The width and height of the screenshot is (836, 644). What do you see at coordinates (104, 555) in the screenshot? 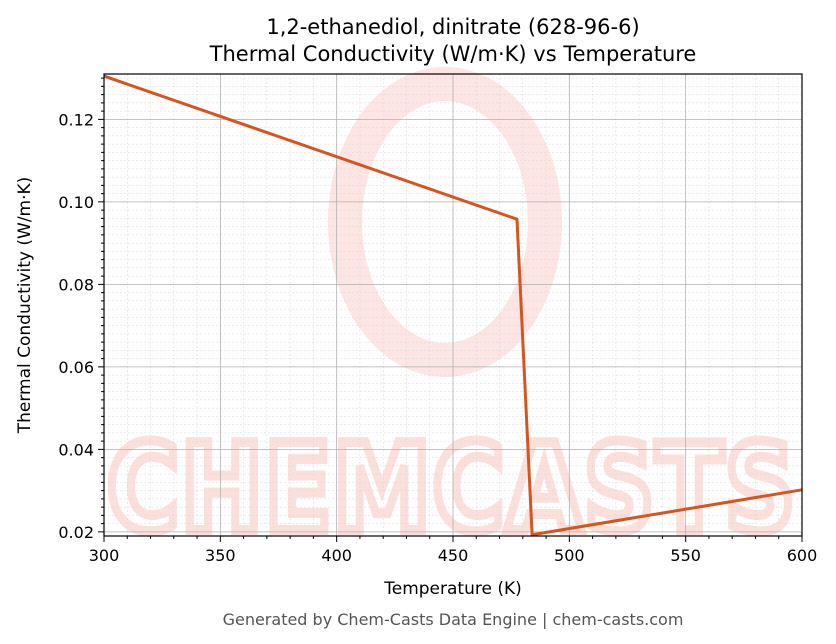
I see `x-tick-label: 300` at bounding box center [104, 555].